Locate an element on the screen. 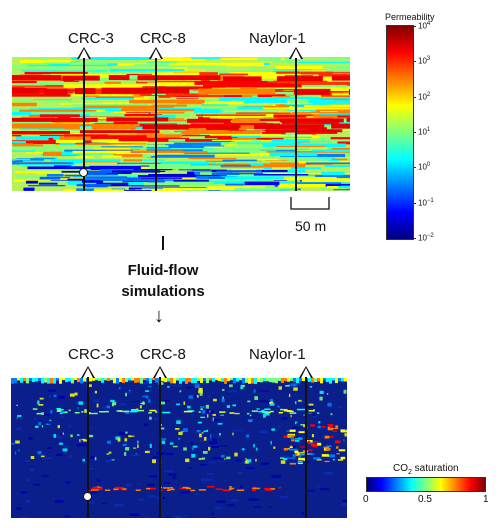 This screenshot has height=528, width=501. permeability-tick-label: 10³ is located at coordinates (424, 61).